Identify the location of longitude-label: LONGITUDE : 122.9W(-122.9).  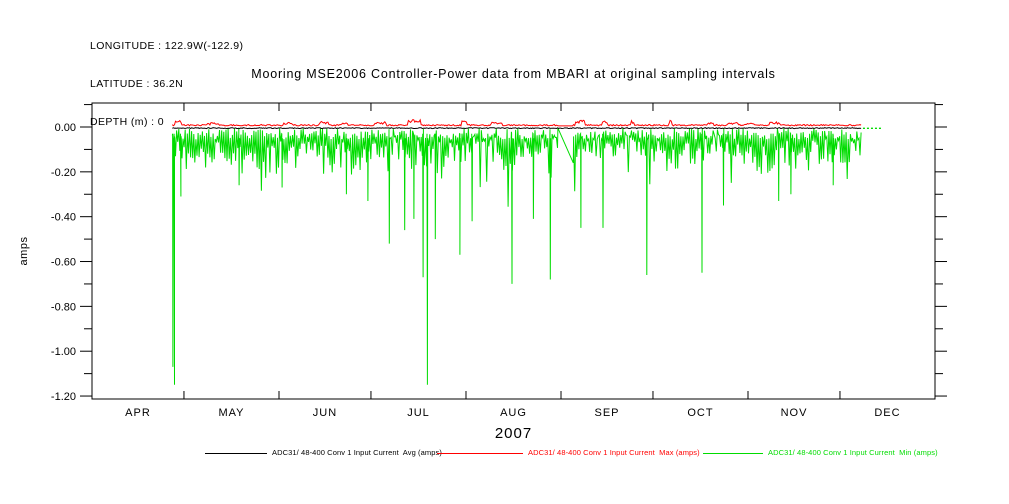
(167, 46).